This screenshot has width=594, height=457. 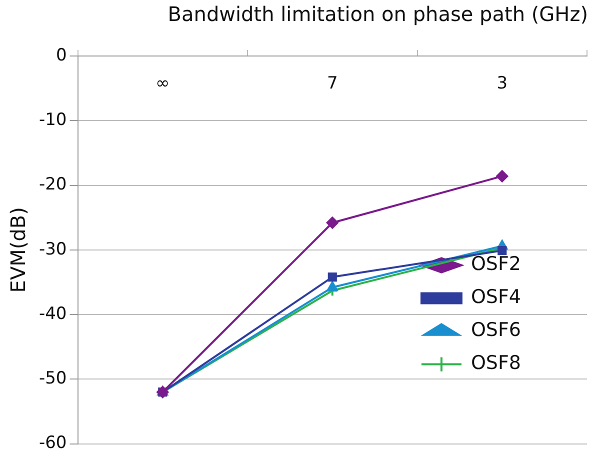 I want to click on legend-label: OSF2, so click(x=496, y=264).